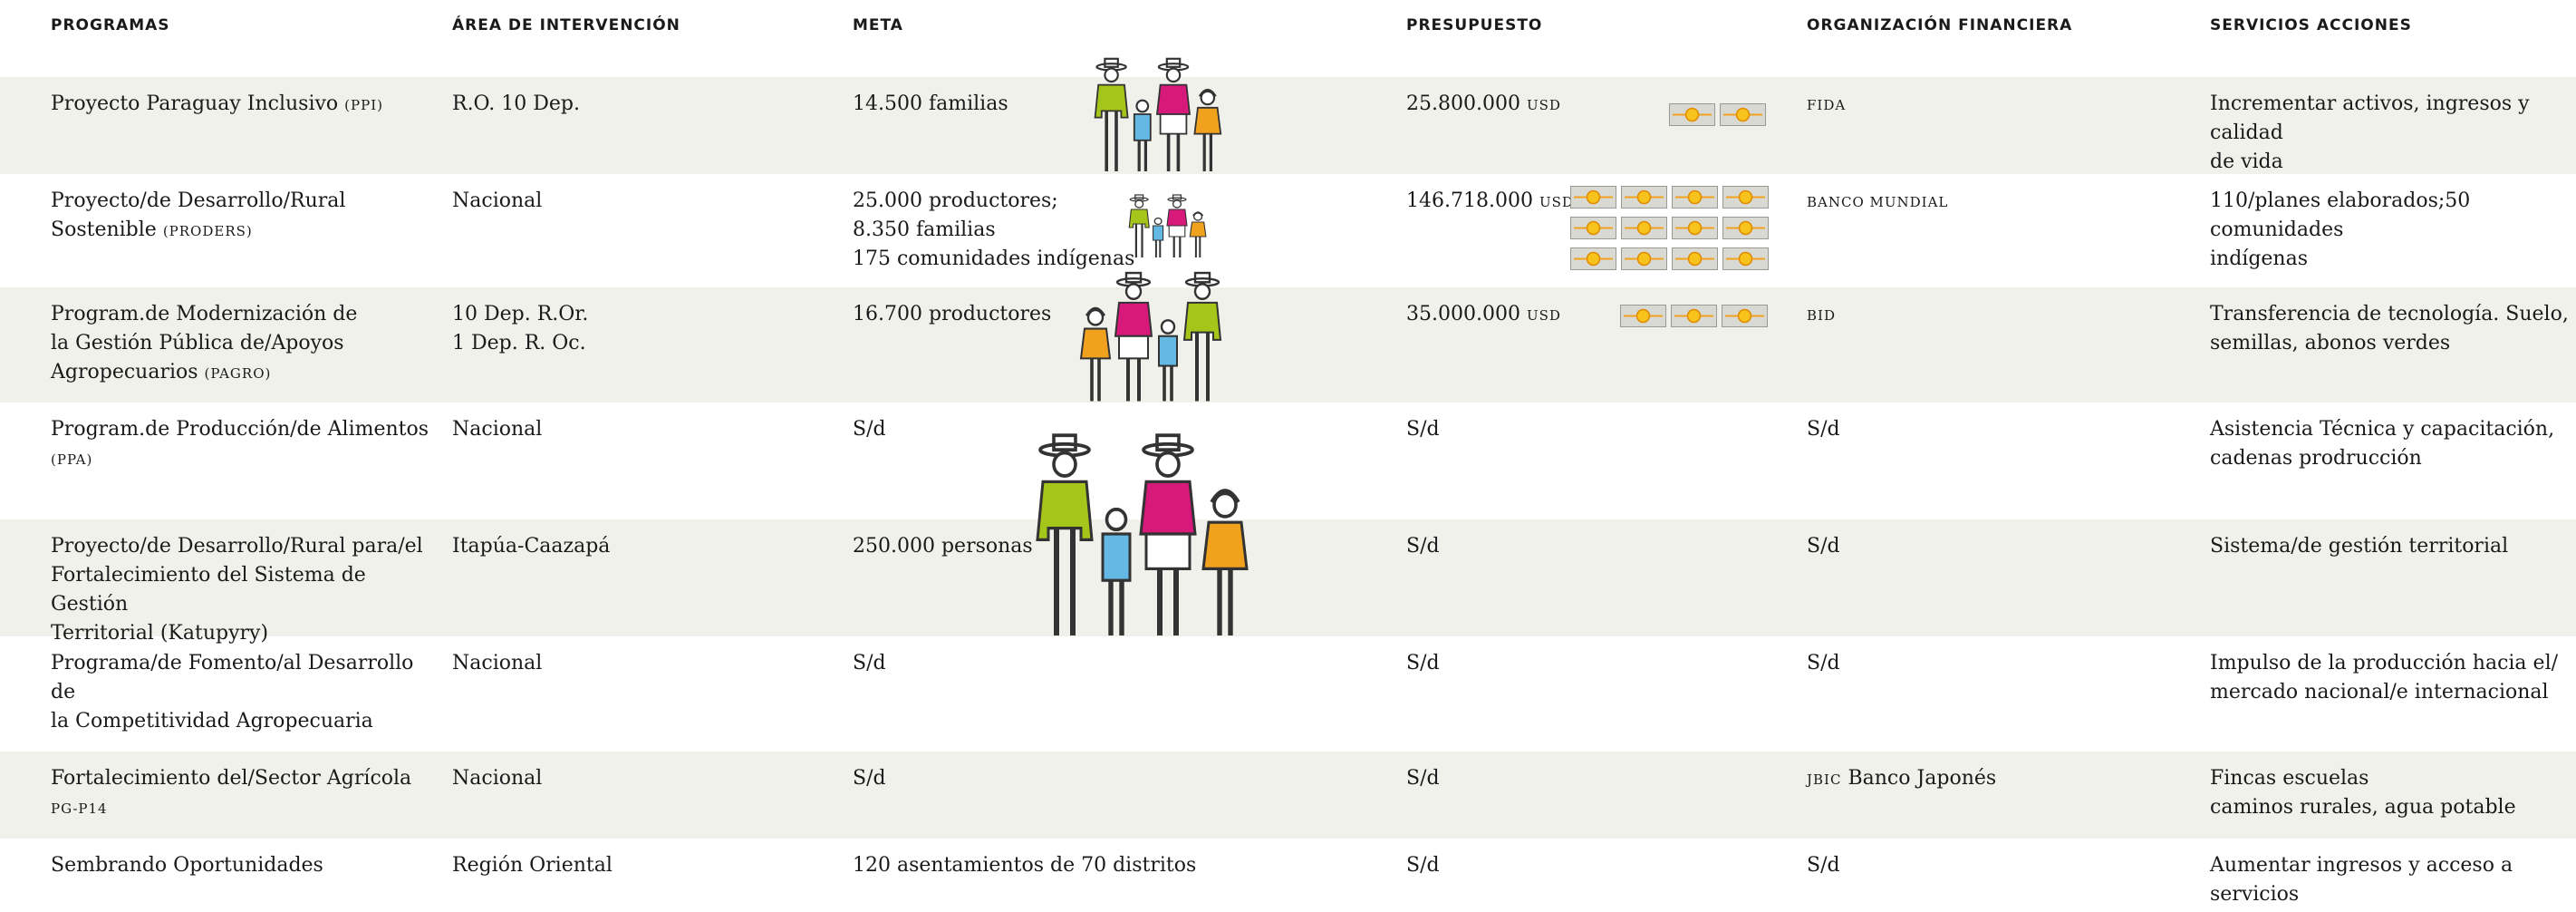 This screenshot has height=912, width=2576. Describe the element at coordinates (2389, 314) in the screenshot. I see `servicios-line: Transferencia de tecnología. Suelo,` at that location.